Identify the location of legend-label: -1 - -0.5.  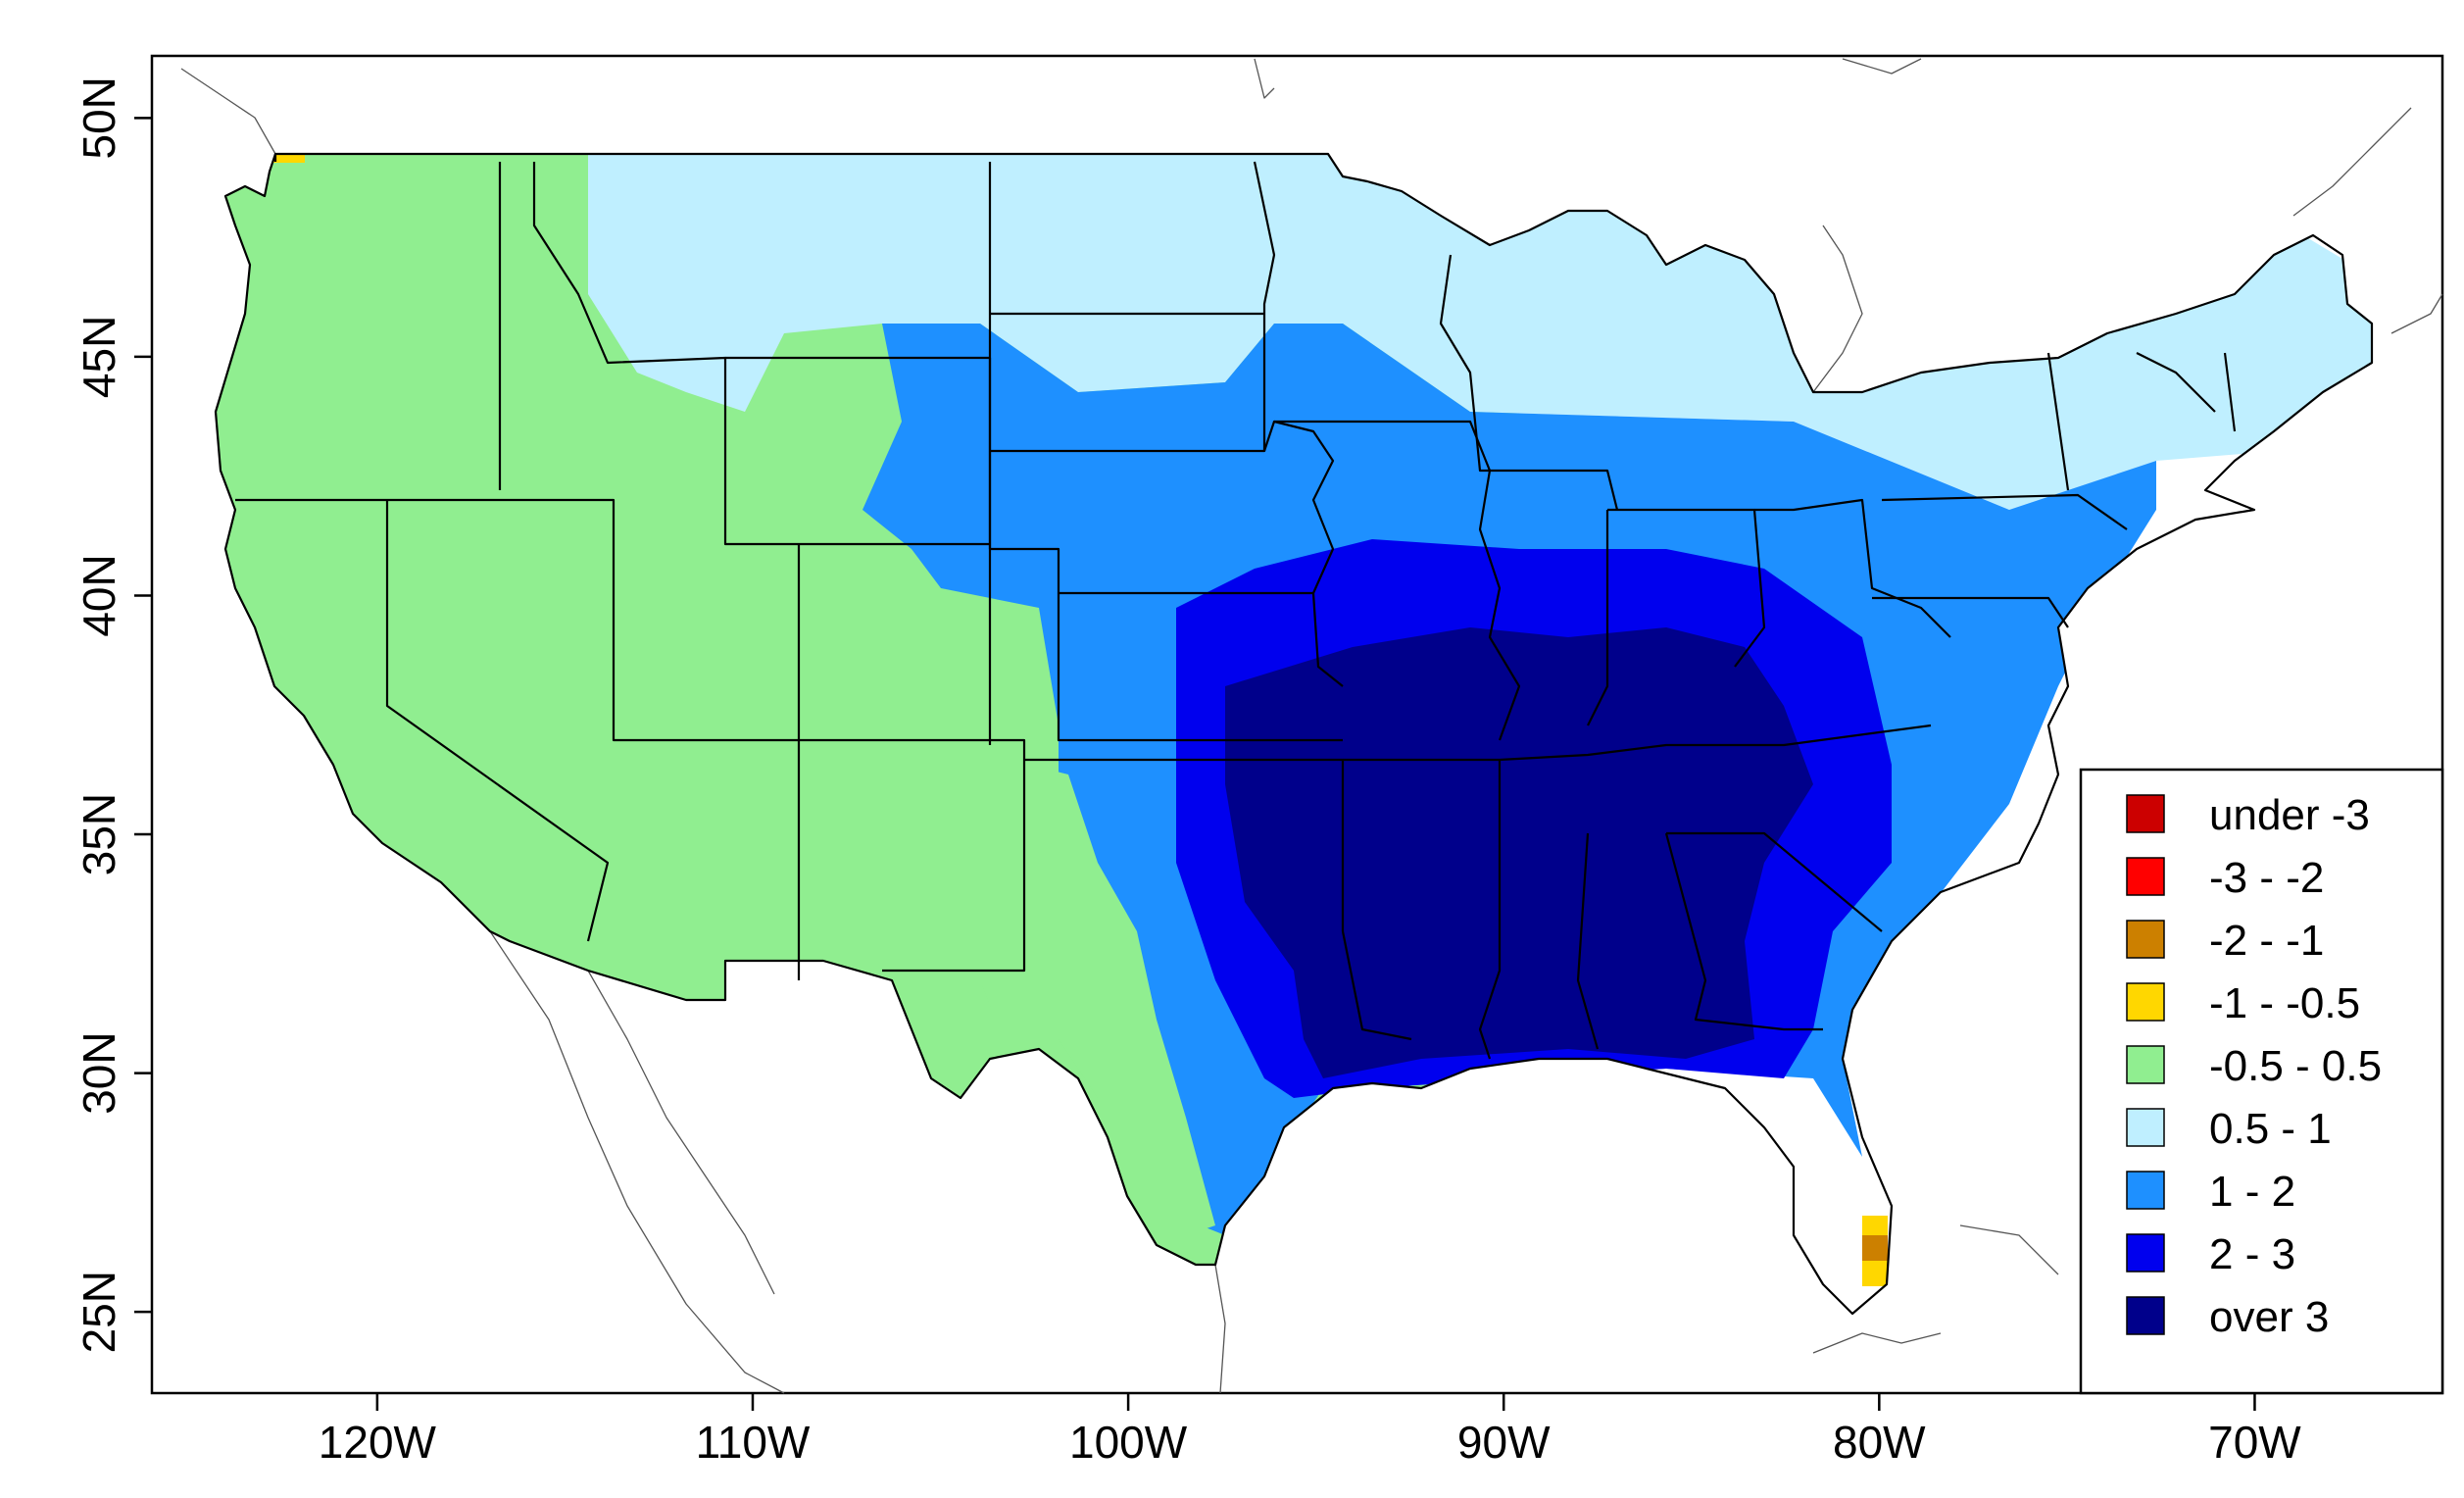
(2285, 1003).